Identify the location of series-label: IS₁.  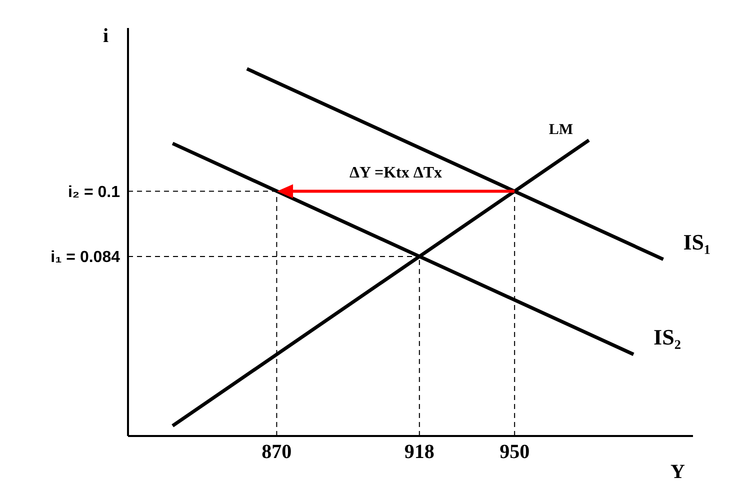
(697, 241).